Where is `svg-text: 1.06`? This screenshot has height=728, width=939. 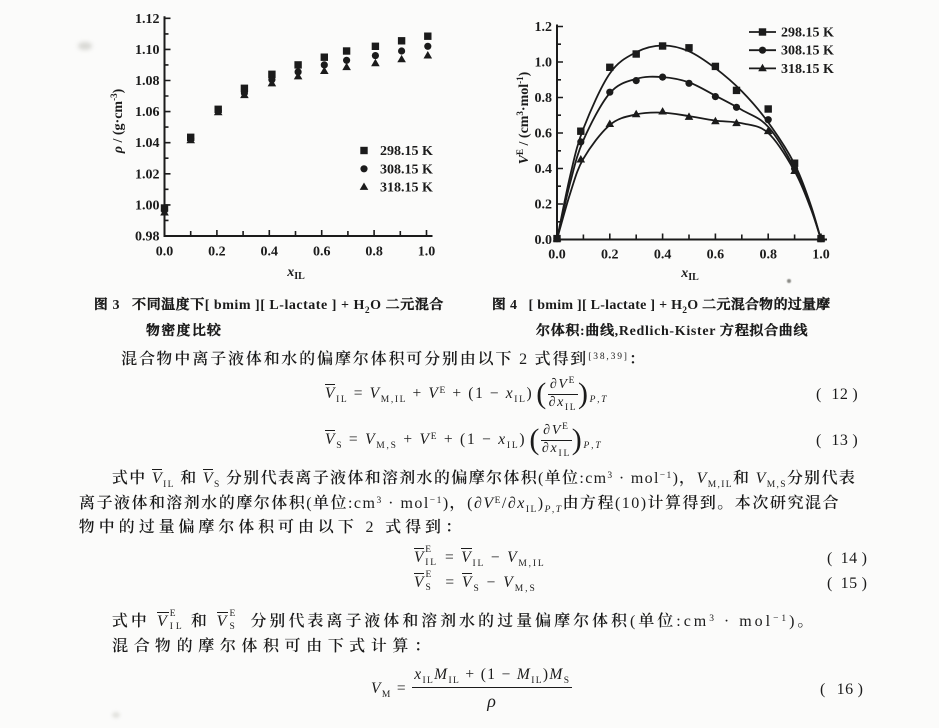
svg-text: 1.06 is located at coordinates (147, 112).